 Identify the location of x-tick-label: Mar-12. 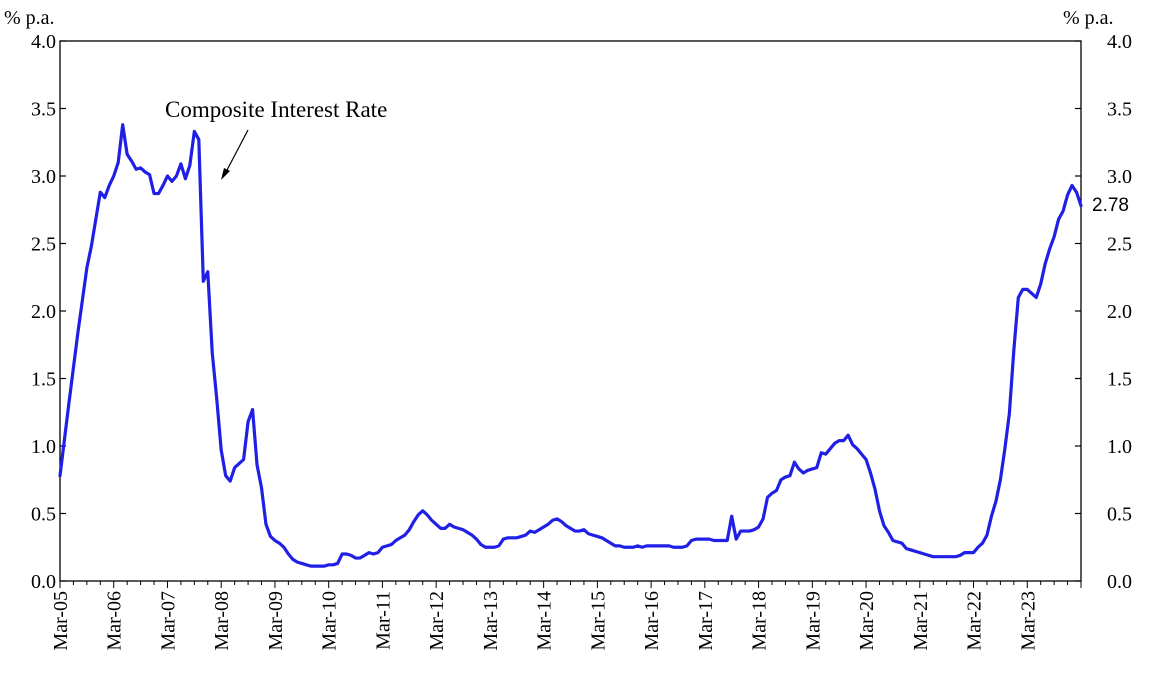
(437, 621).